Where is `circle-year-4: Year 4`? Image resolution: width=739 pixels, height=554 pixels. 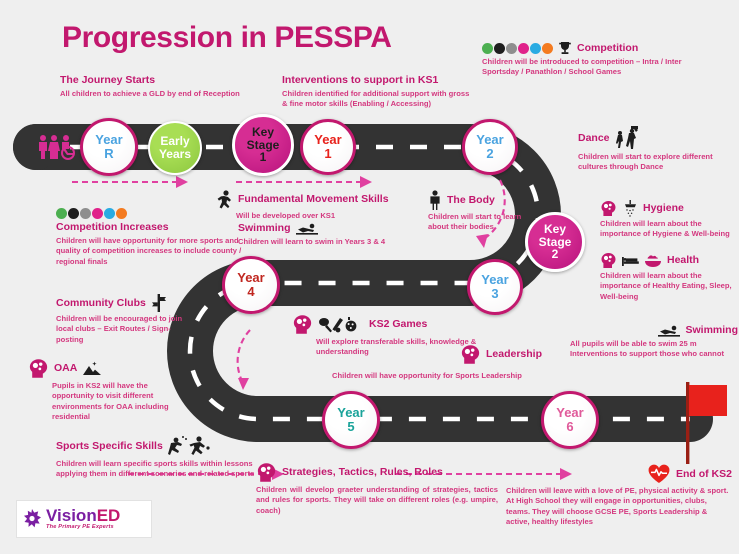 circle-year-4: Year 4 is located at coordinates (251, 285).